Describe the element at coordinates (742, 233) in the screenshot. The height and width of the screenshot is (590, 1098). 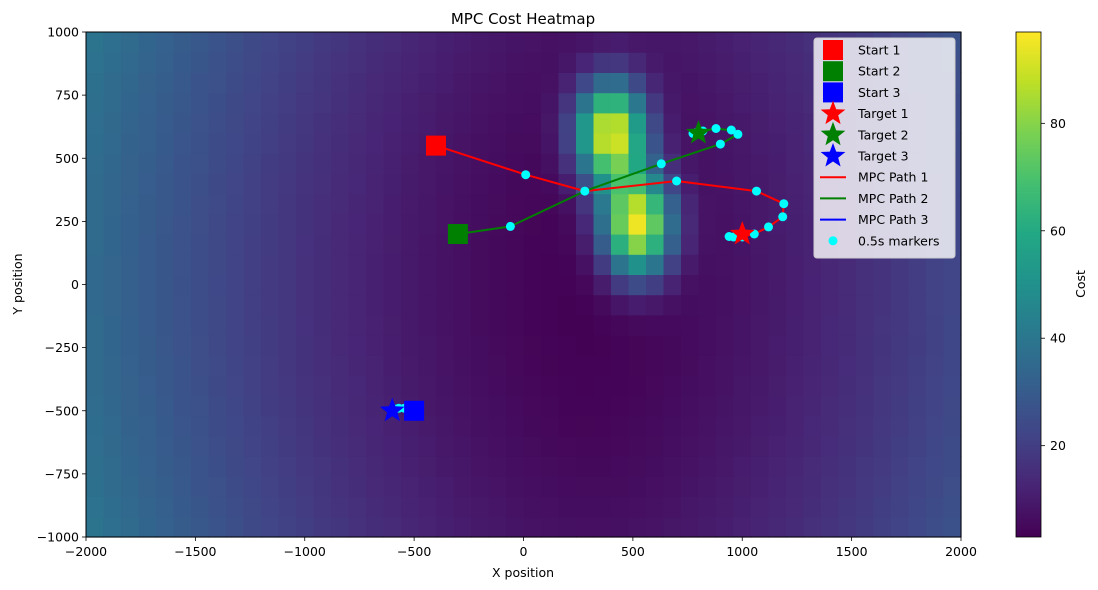
I see `target-1-star` at that location.